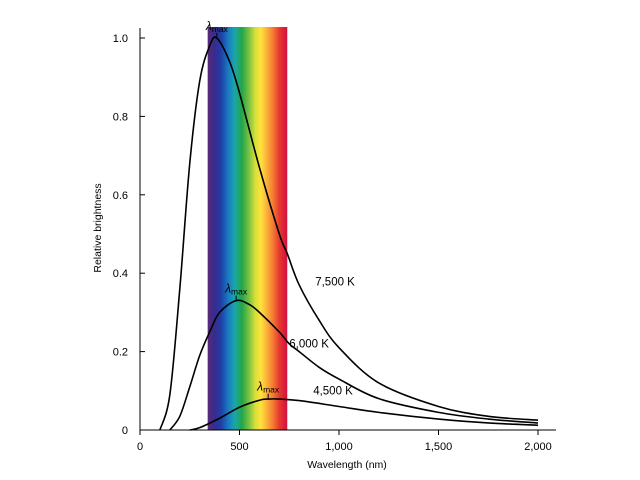 The width and height of the screenshot is (640, 480). What do you see at coordinates (98, 227) in the screenshot?
I see `y-axis-title: Relative brightness` at bounding box center [98, 227].